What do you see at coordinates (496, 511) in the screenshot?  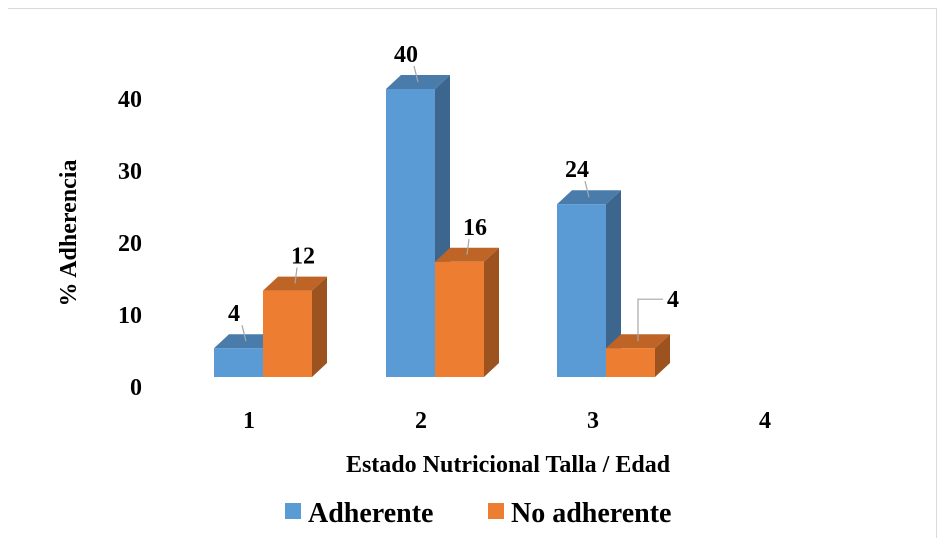 I see `legend-swatch-no-adherente` at bounding box center [496, 511].